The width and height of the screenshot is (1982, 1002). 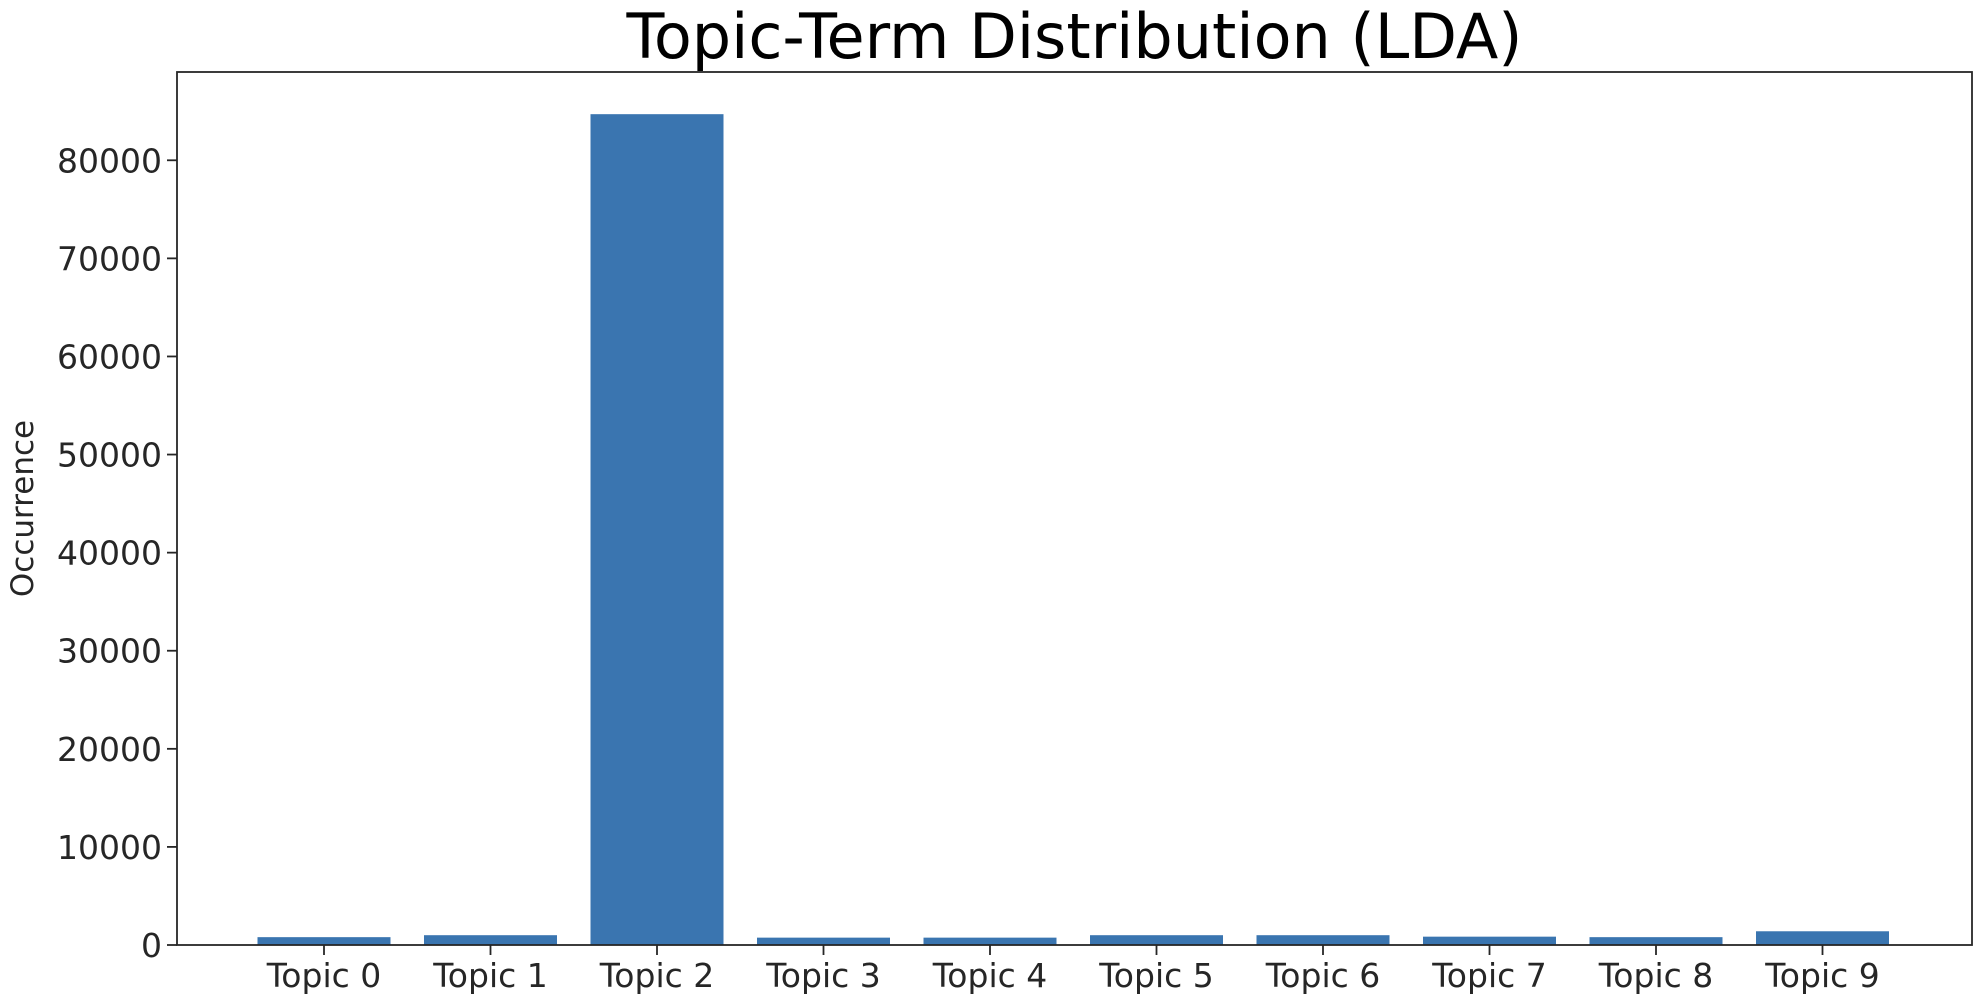 What do you see at coordinates (657, 975) in the screenshot?
I see `x-tick-label: Topic 2` at bounding box center [657, 975].